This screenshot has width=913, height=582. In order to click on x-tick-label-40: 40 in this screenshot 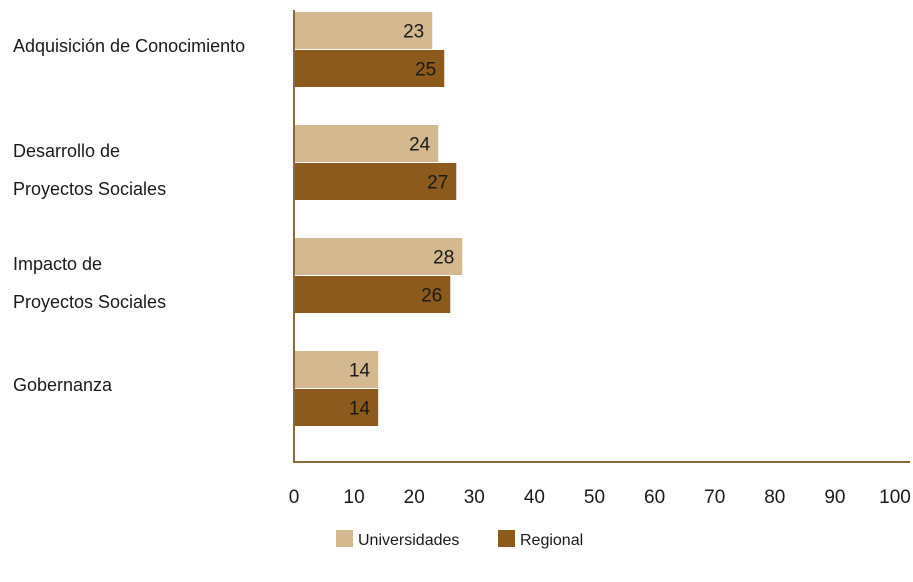, I will do `click(534, 497)`.